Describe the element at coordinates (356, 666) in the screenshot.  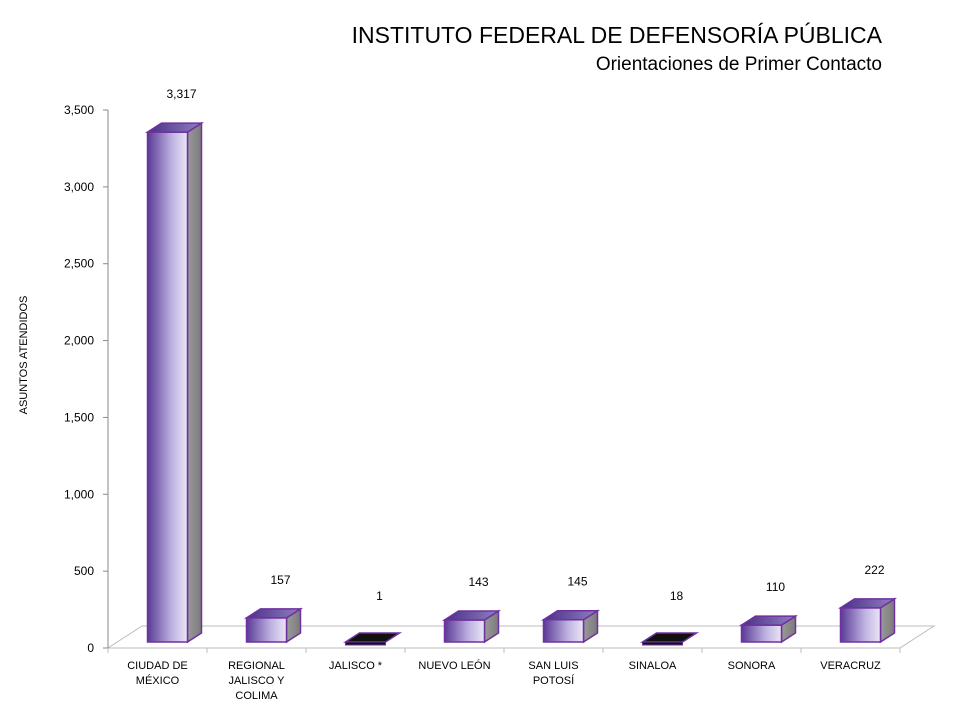
I see `category-label: JALISCO *` at that location.